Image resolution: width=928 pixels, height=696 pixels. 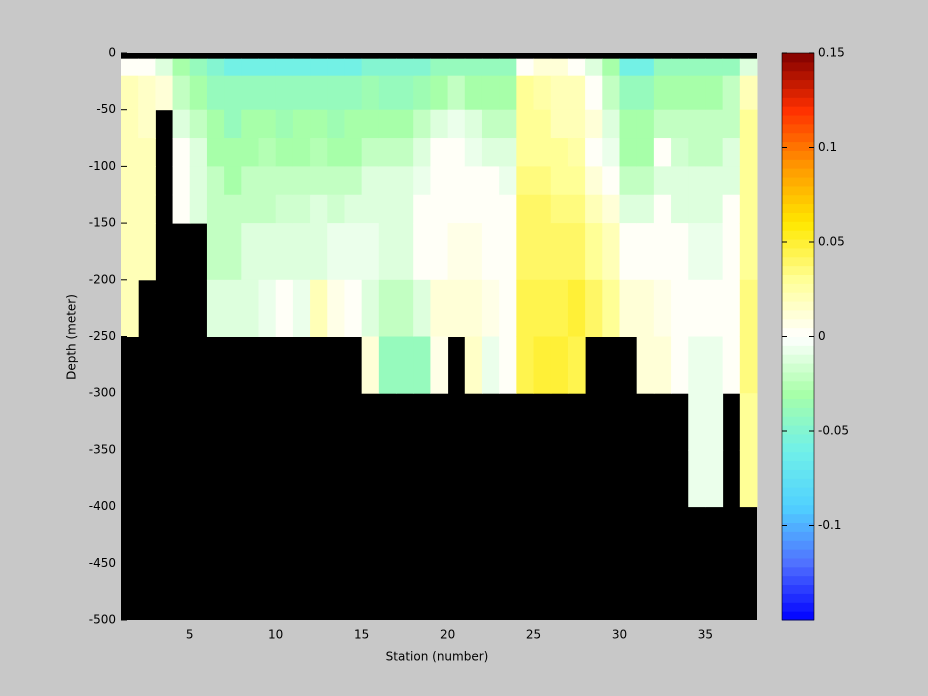 What do you see at coordinates (102, 279) in the screenshot?
I see `y-tick-label: -200` at bounding box center [102, 279].